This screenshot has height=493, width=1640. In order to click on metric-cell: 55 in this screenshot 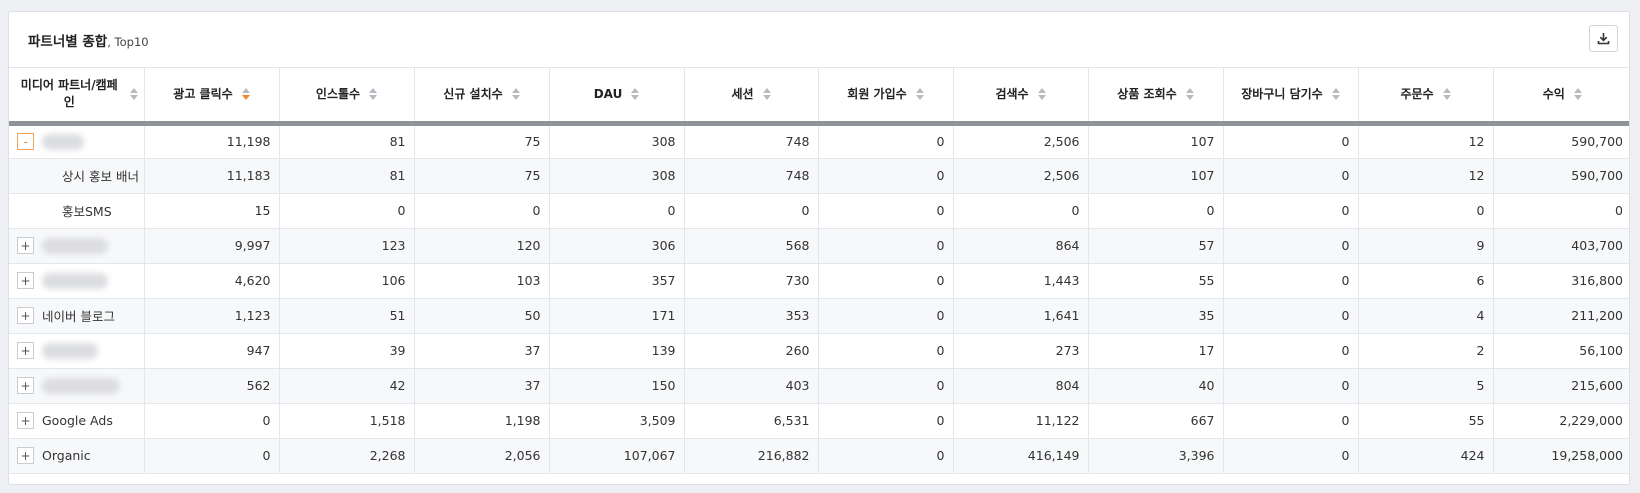, I will do `click(1426, 421)`.